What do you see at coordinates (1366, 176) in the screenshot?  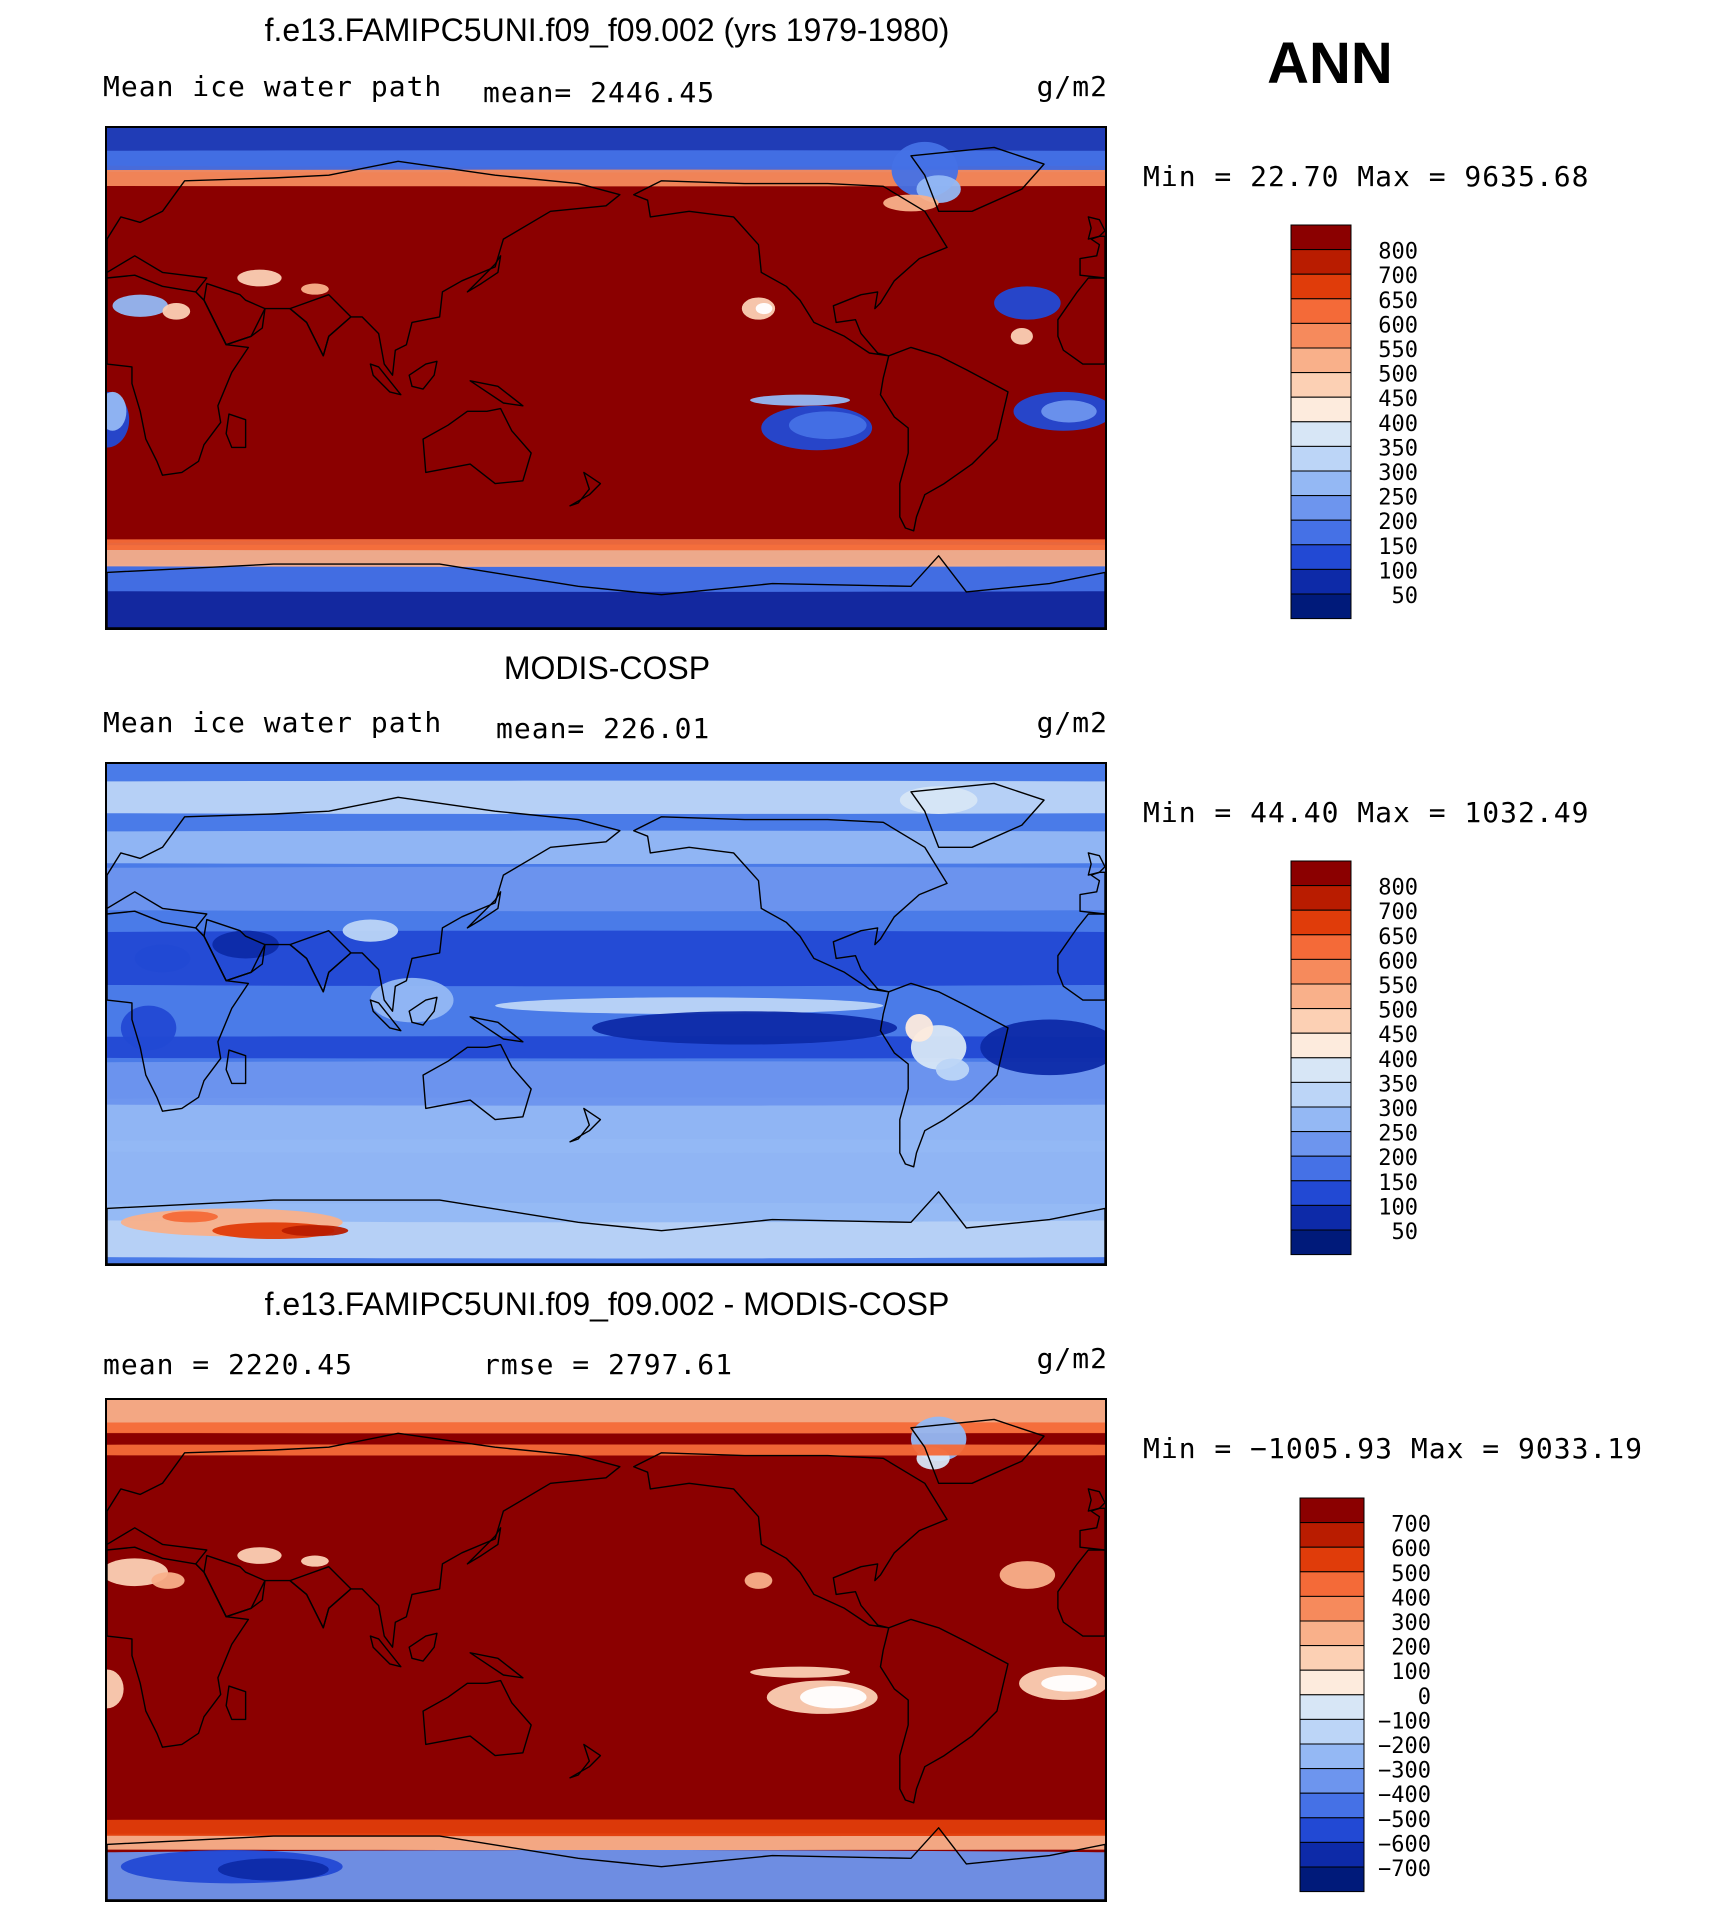 I see `min-max-label: Min = 22.70 Max = 9635.68` at bounding box center [1366, 176].